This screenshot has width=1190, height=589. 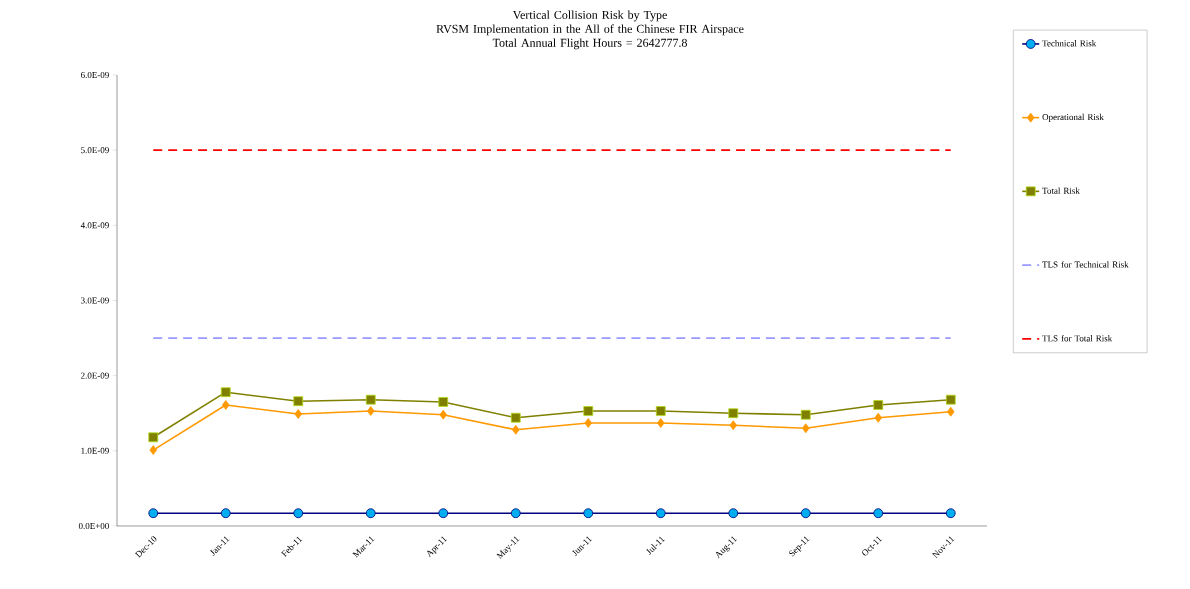 I want to click on legend-label: Operational Risk, so click(x=1073, y=117).